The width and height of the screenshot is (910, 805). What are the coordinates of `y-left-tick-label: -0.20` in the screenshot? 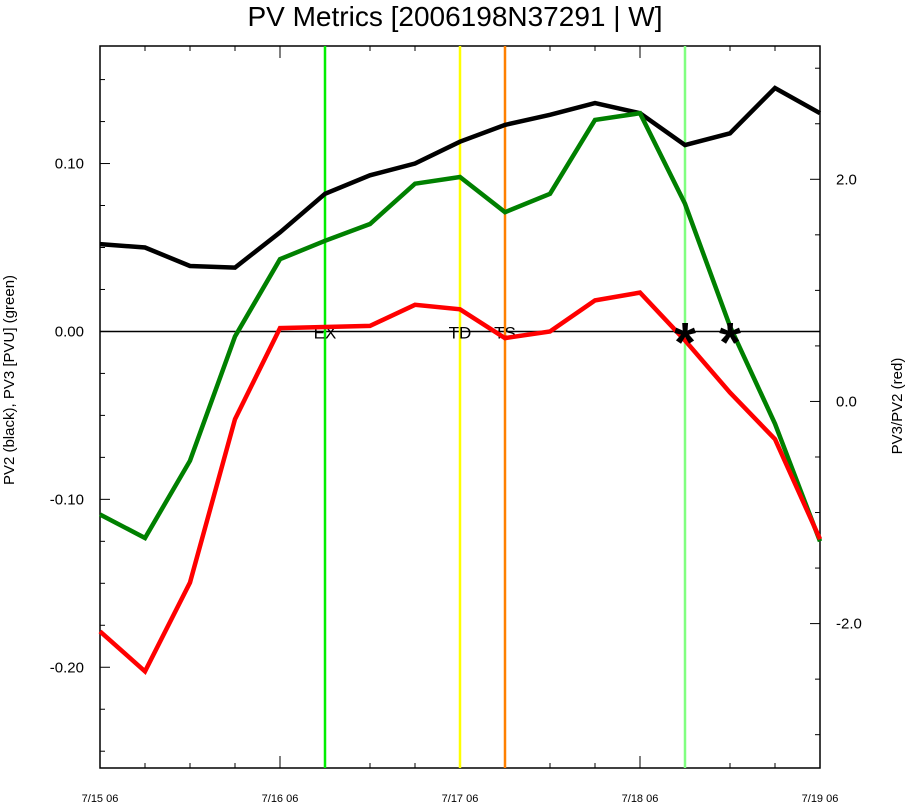 It's located at (67, 667).